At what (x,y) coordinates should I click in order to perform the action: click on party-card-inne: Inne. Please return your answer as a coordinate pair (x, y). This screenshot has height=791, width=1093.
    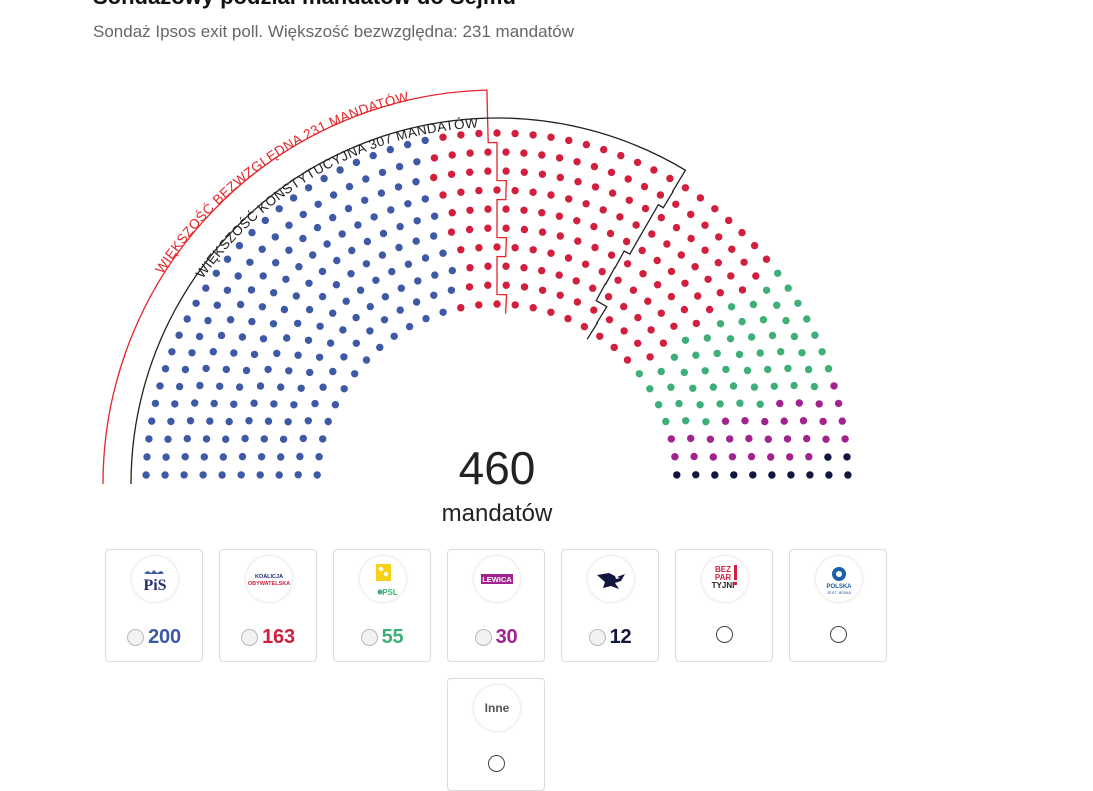
    Looking at the image, I should click on (496, 734).